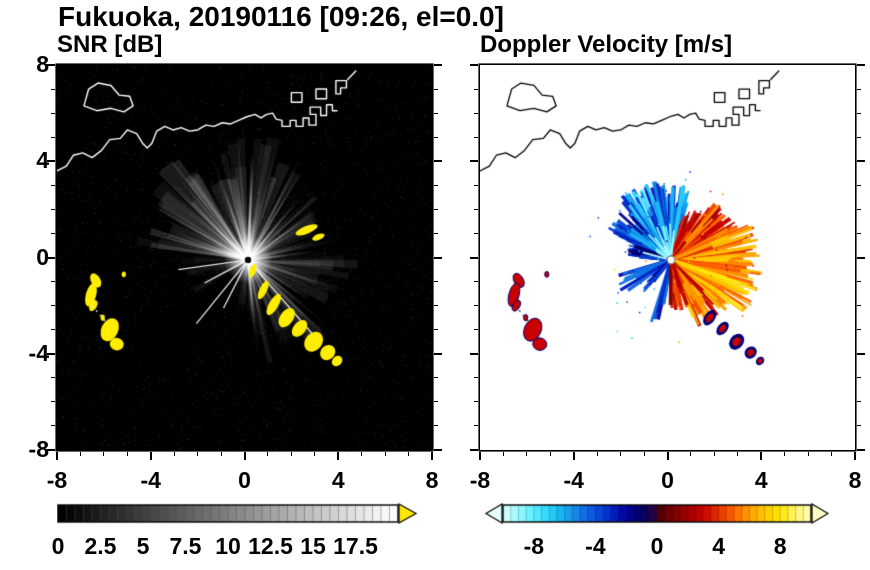 The height and width of the screenshot is (570, 870). What do you see at coordinates (355, 546) in the screenshot?
I see `snr-colorbar-label: 17.5` at bounding box center [355, 546].